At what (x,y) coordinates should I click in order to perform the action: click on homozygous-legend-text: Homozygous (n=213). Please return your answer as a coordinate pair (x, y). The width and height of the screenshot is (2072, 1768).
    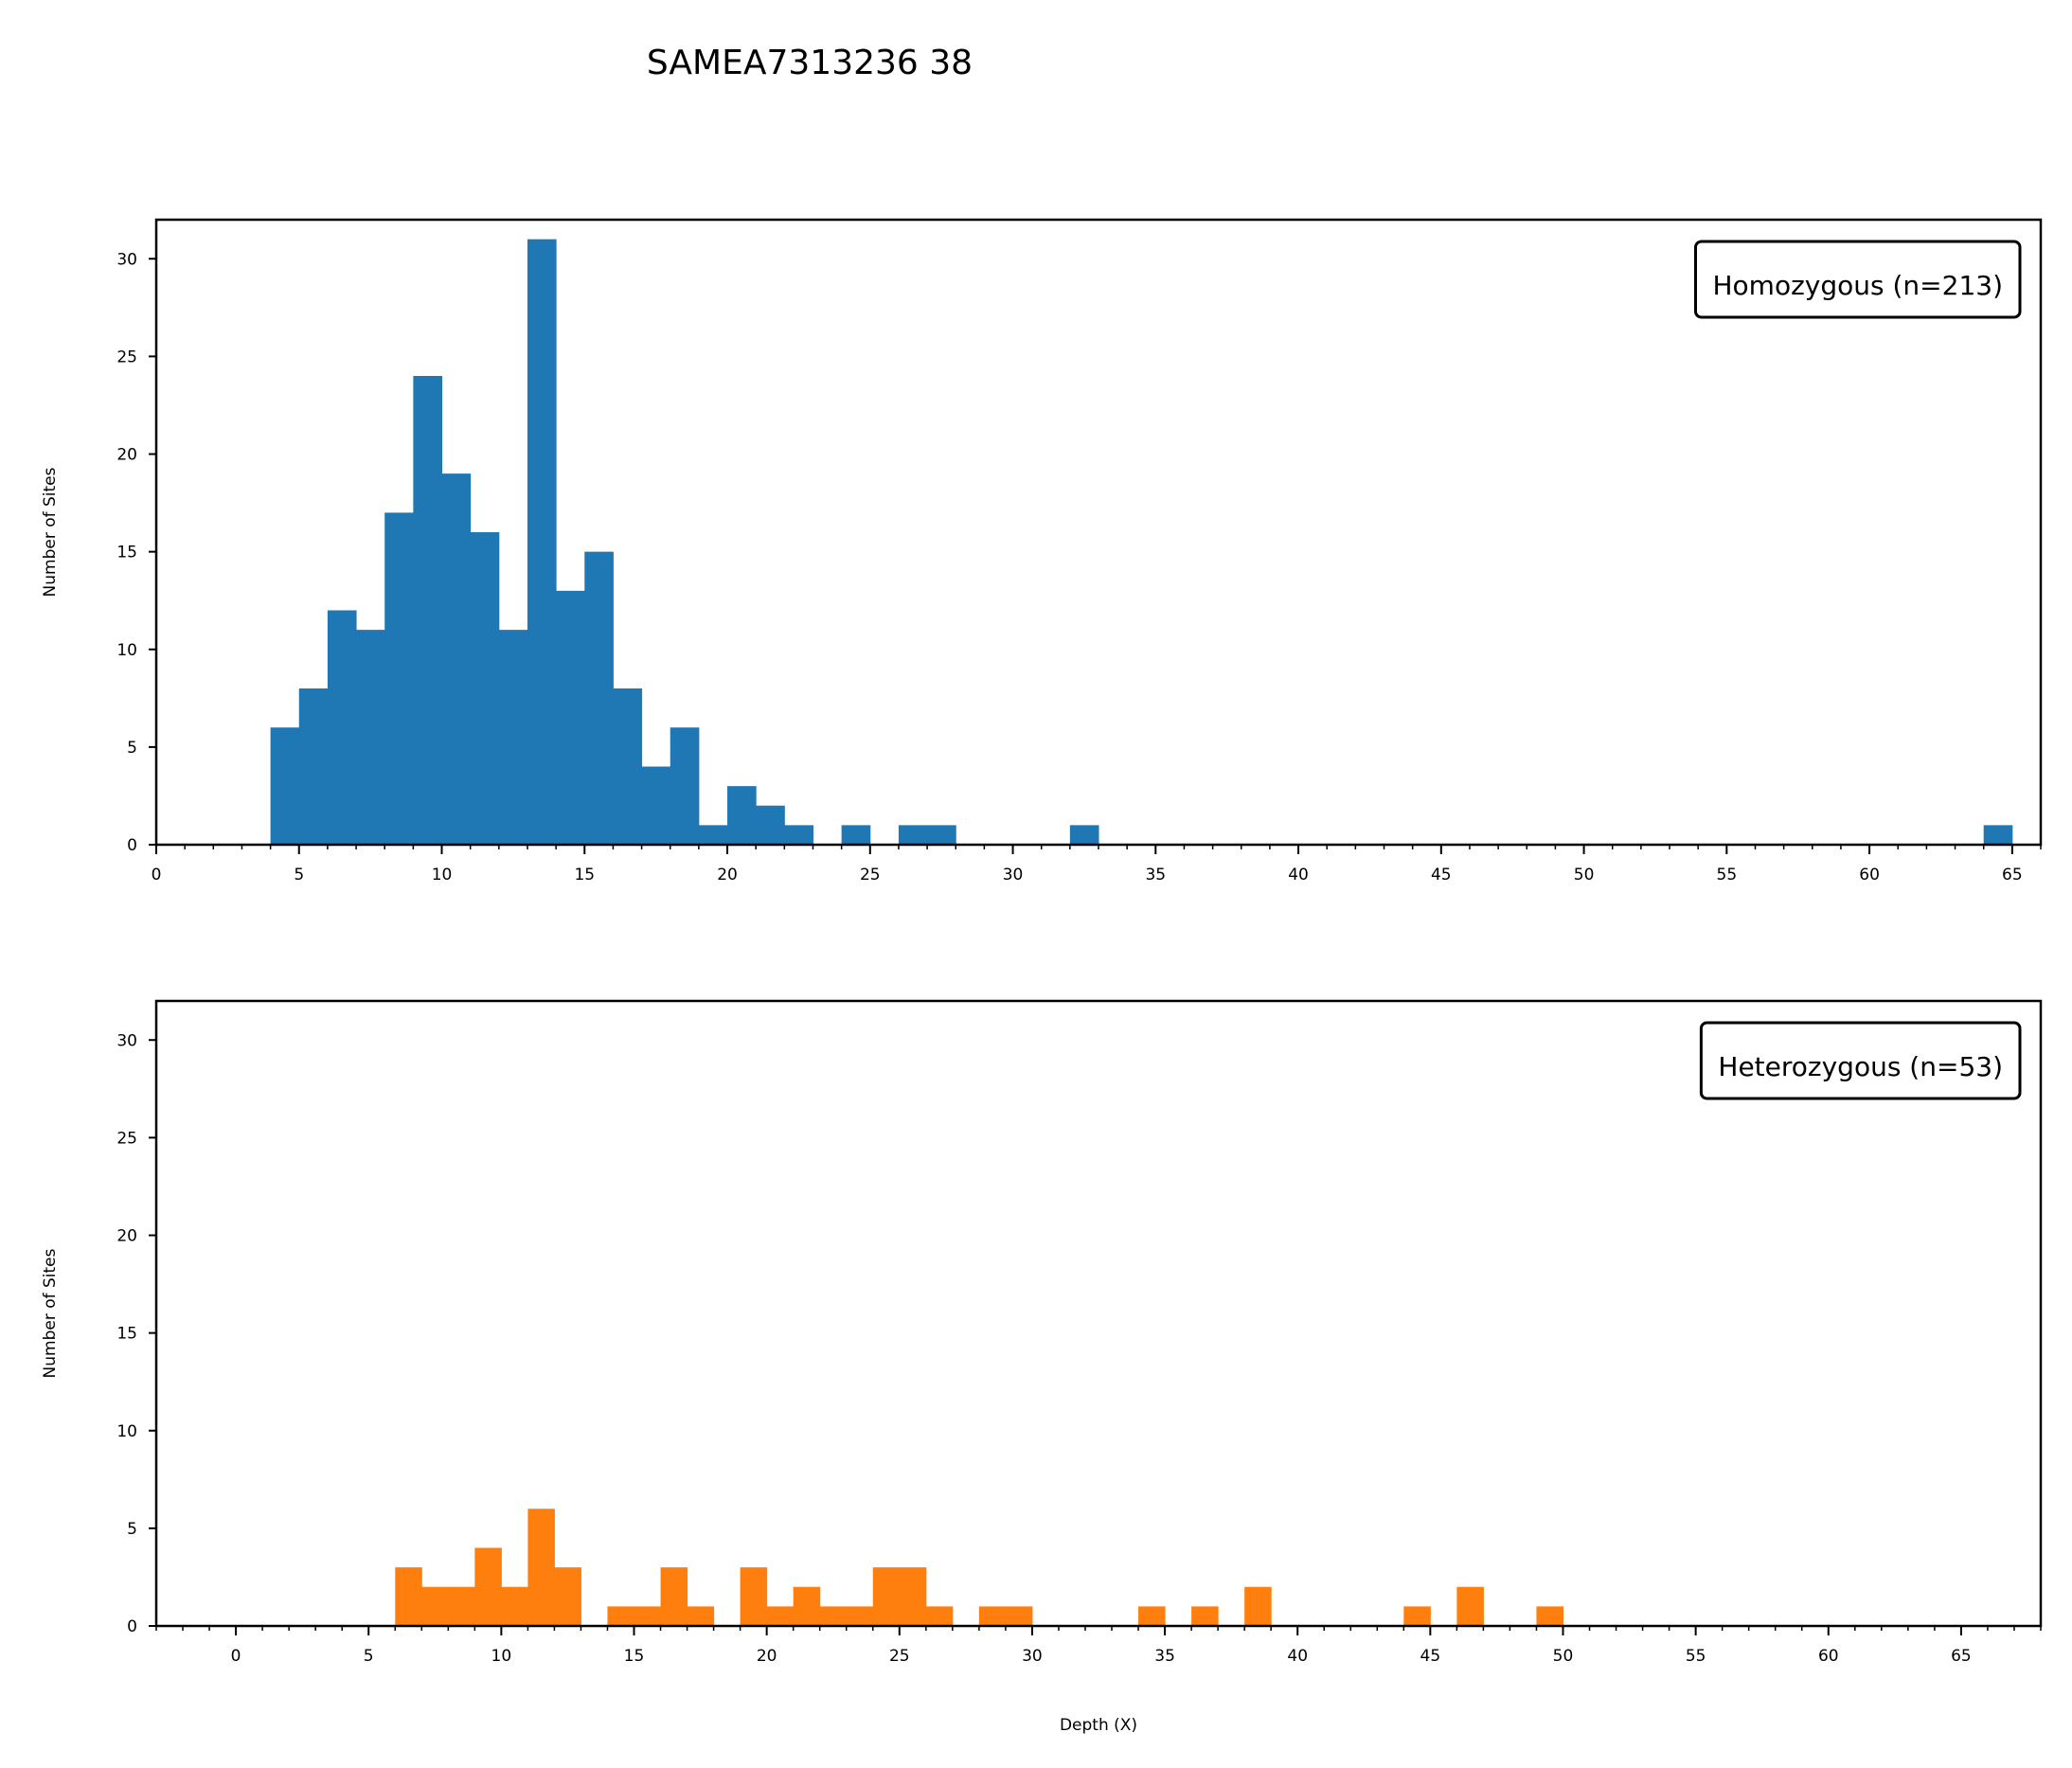
    Looking at the image, I should click on (1858, 286).